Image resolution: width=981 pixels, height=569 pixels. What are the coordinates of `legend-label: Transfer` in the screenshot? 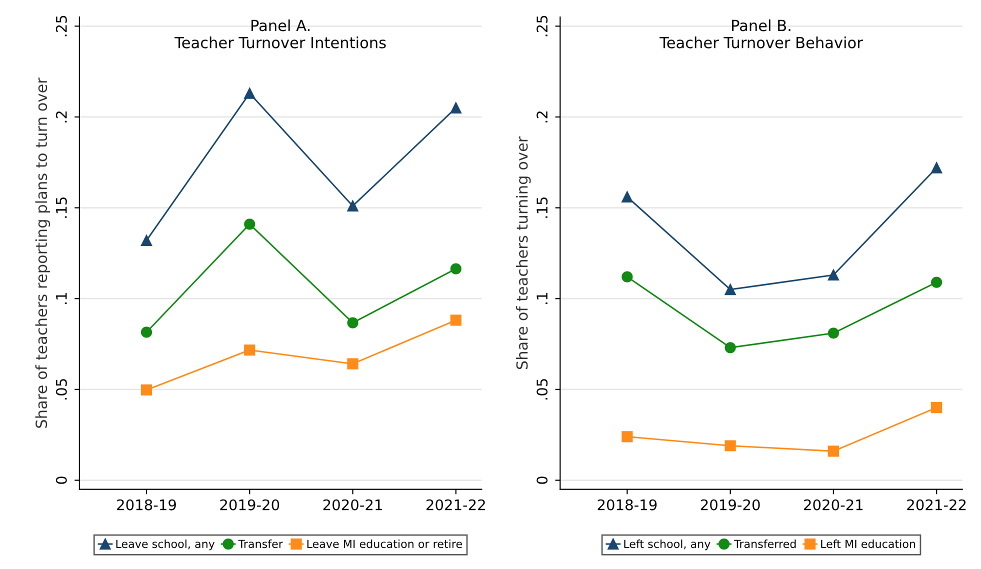 It's located at (260, 543).